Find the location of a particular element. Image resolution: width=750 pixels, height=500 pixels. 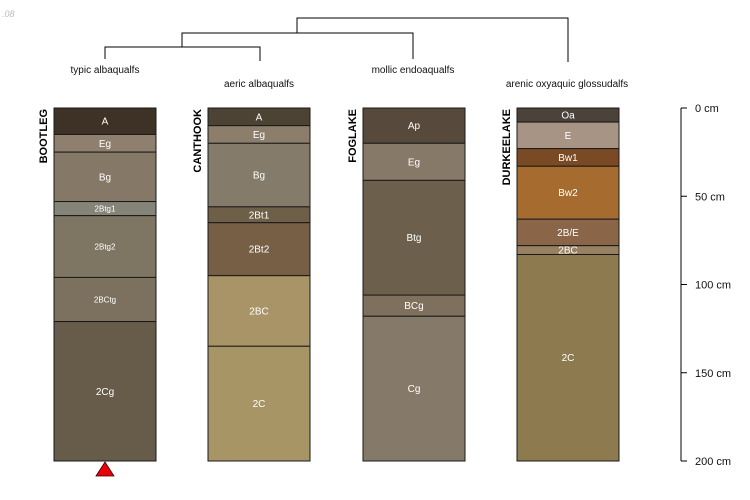

profile-durkeelake: Oa E Bw1 Bw2 2B/E 2BC 2C DURKEELAKE is located at coordinates (560, 284).